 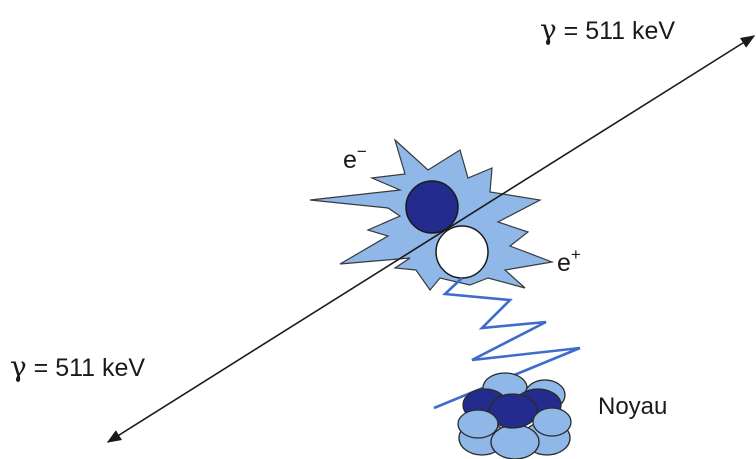 I want to click on positron-charge: +, so click(x=575, y=254).